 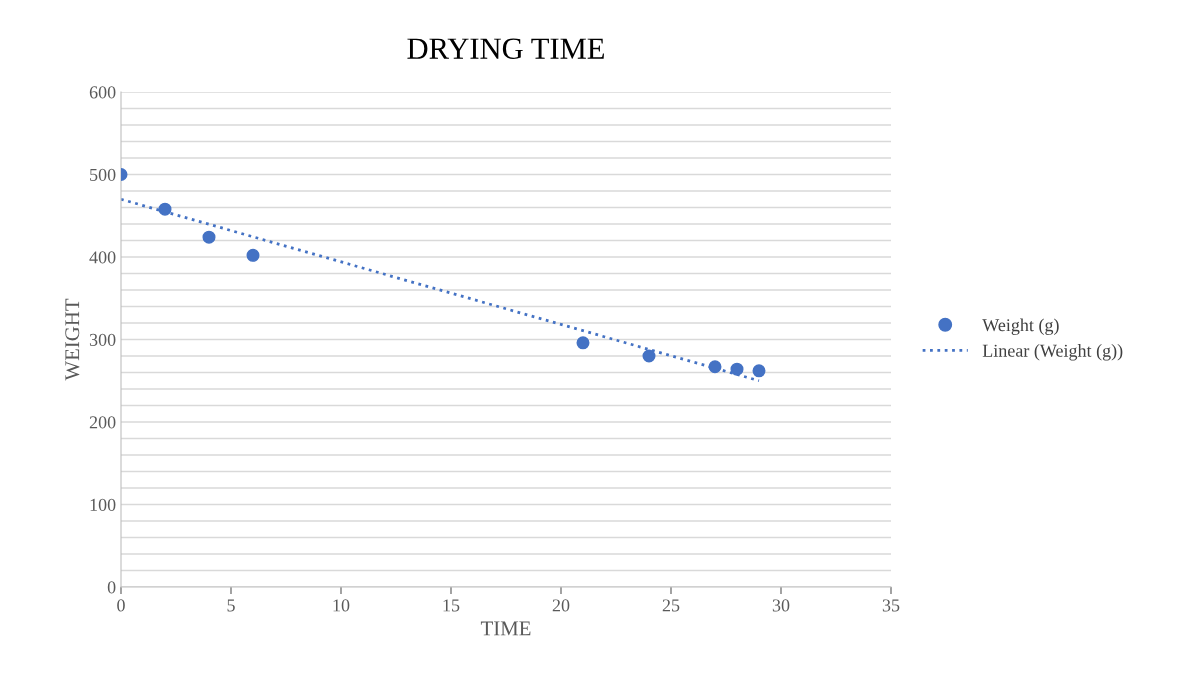 What do you see at coordinates (781, 605) in the screenshot?
I see `x-tick-label: 30` at bounding box center [781, 605].